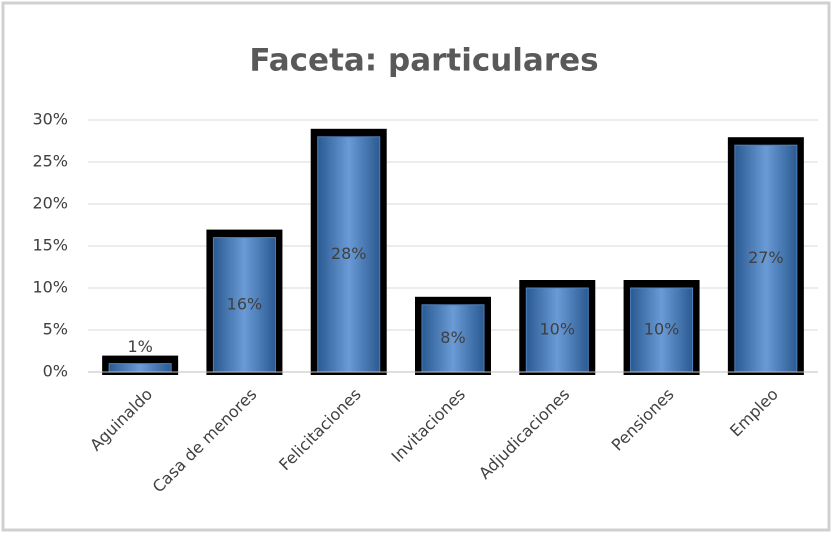 Image resolution: width=833 pixels, height=534 pixels. What do you see at coordinates (50, 203) in the screenshot?
I see `y-tick-label: 20%` at bounding box center [50, 203].